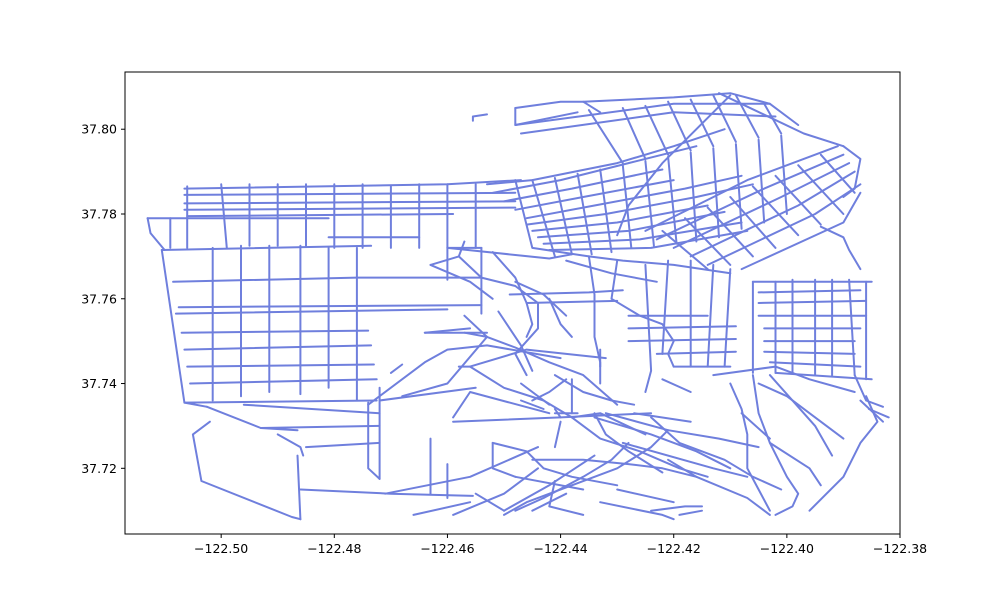 The width and height of the screenshot is (1000, 600). Describe the element at coordinates (674, 548) in the screenshot. I see `x-tick-label: −122.42` at that location.